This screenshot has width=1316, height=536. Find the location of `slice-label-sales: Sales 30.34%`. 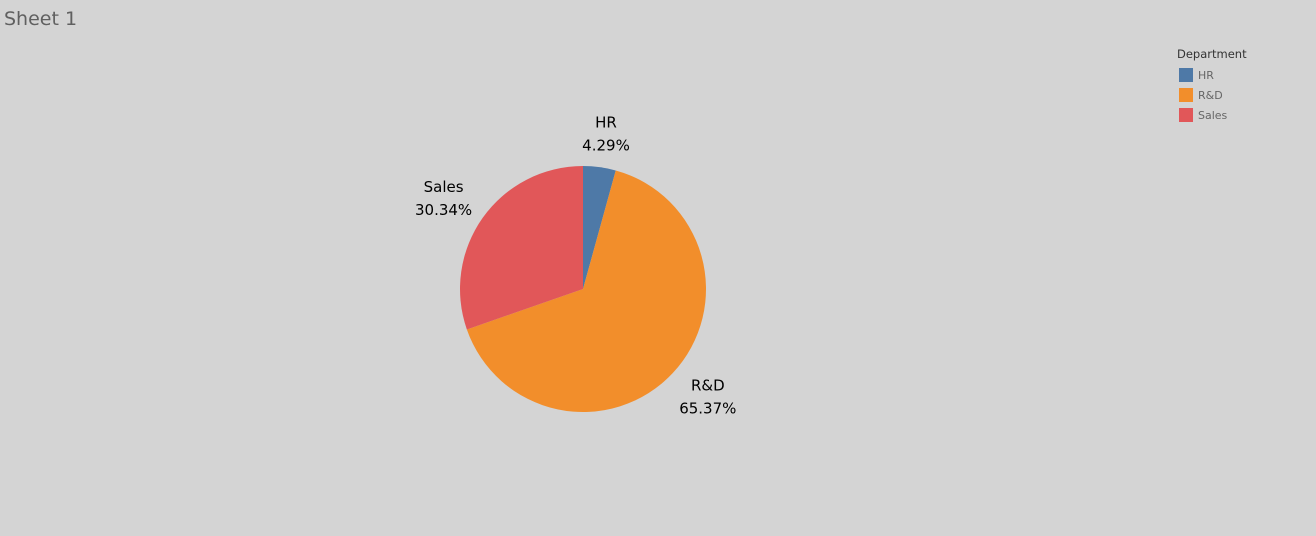

slice-label-sales: Sales 30.34% is located at coordinates (443, 198).